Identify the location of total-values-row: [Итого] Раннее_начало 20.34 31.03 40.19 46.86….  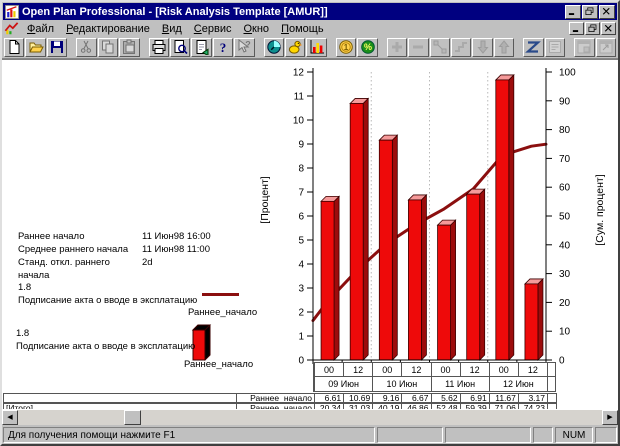
(280, 406).